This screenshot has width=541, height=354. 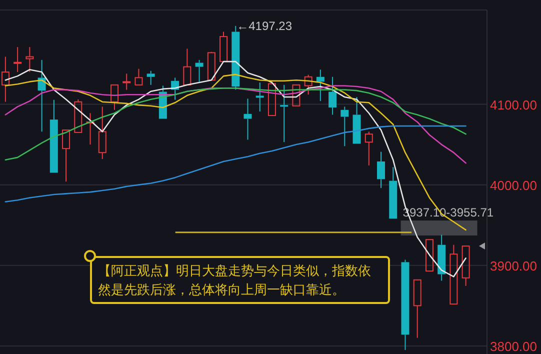 I want to click on y-tick-label: 3800.00, so click(x=513, y=346).